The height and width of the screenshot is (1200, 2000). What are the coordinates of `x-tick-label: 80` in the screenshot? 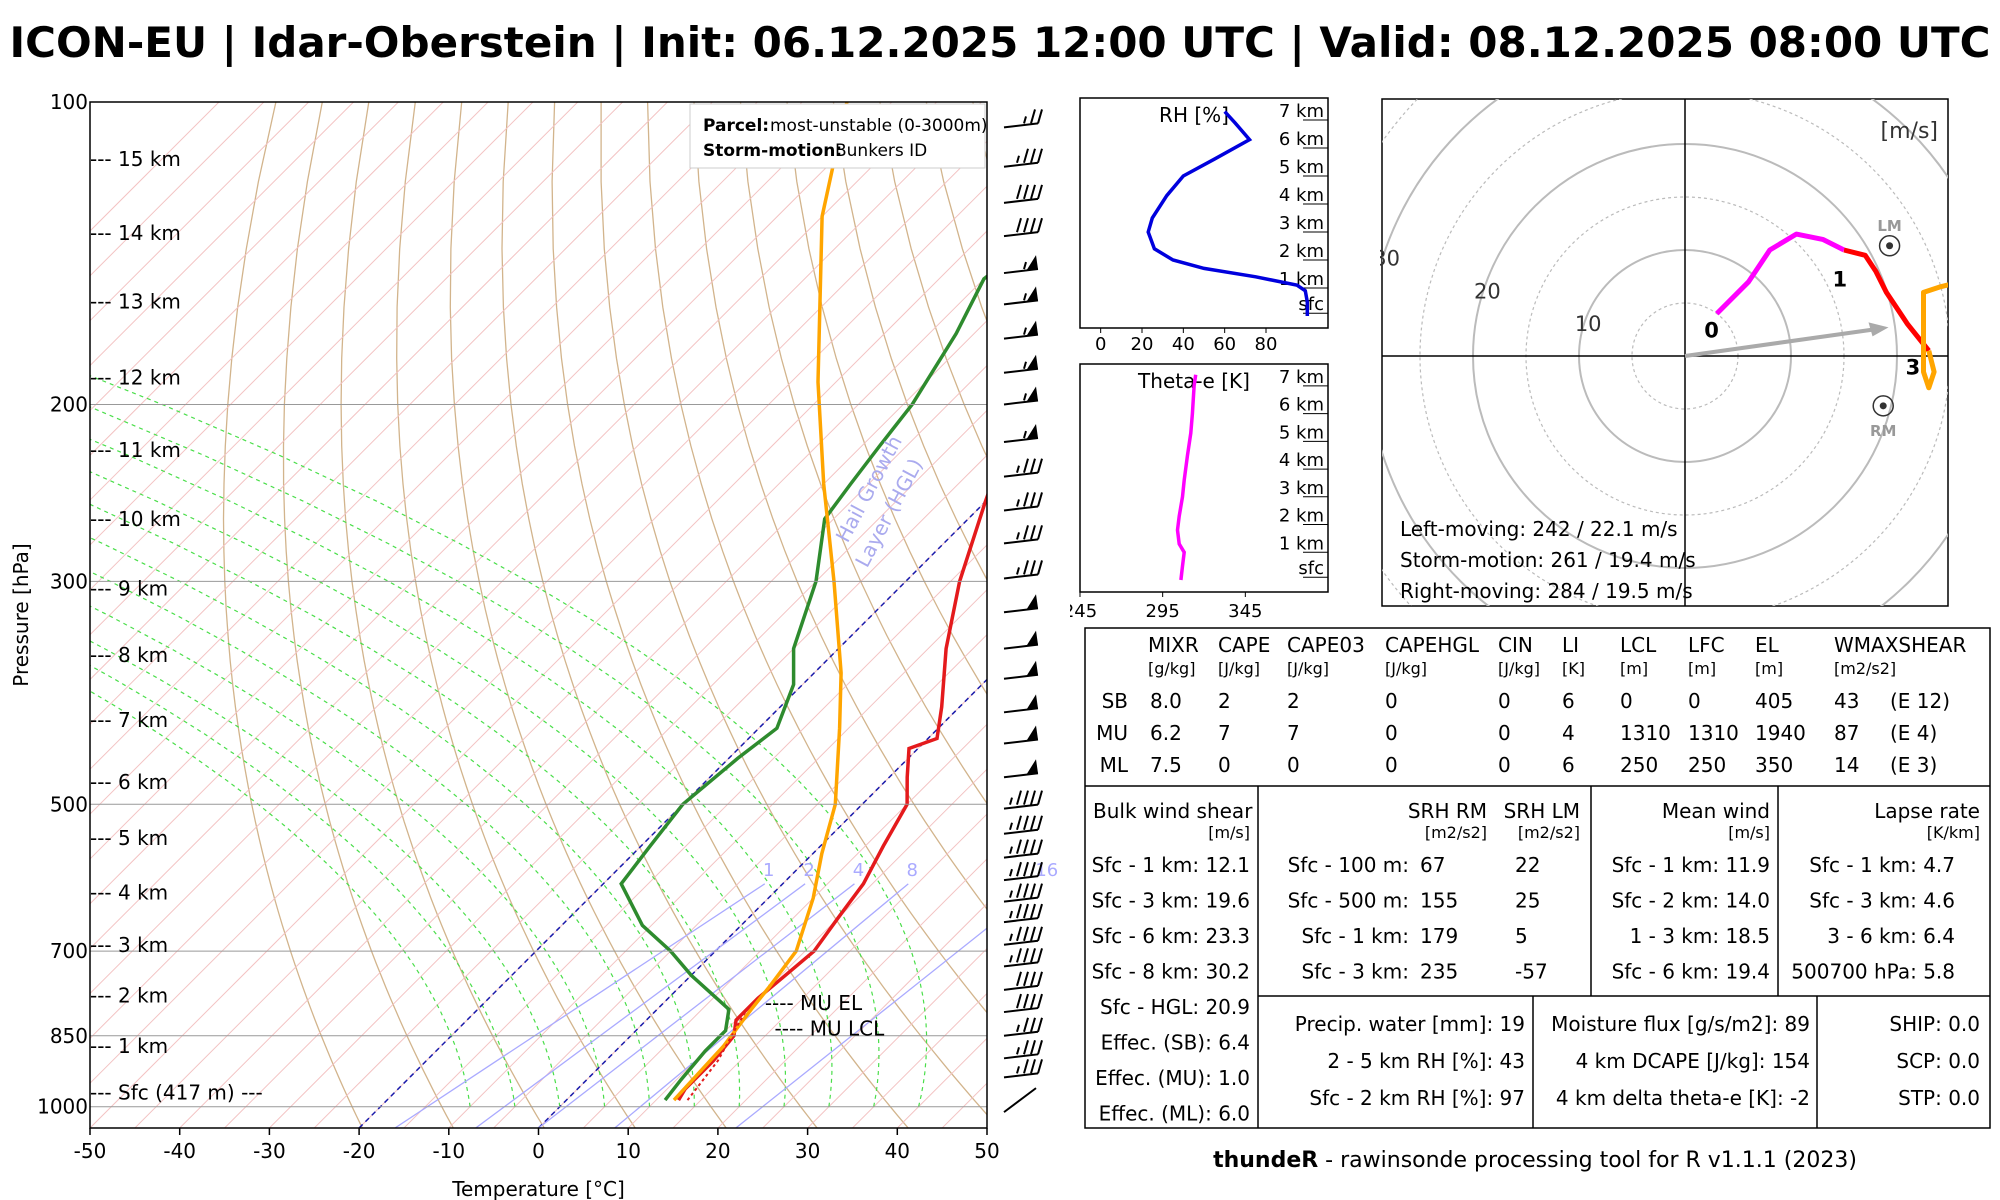 It's located at (1266, 342).